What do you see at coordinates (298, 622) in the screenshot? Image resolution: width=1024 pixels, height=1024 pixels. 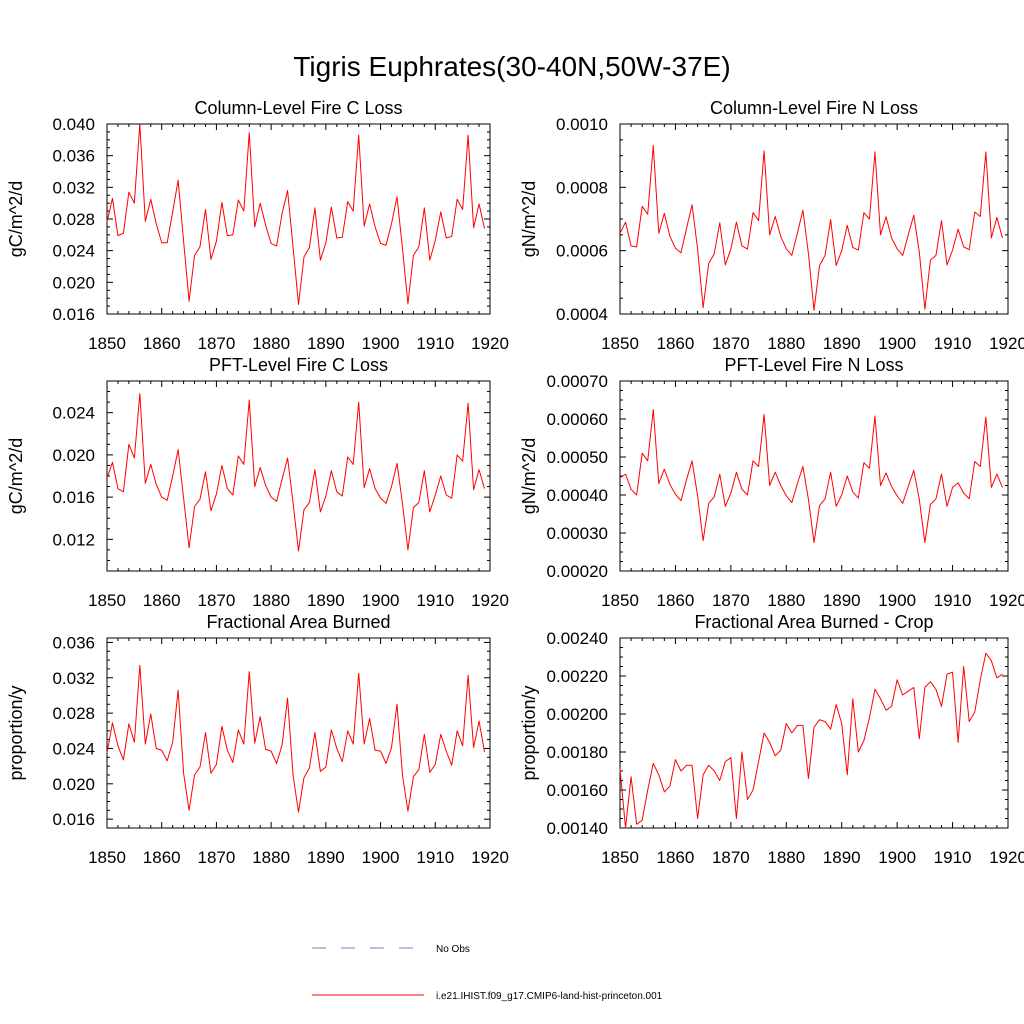 I see `panel-title: Fractional Area Burned` at bounding box center [298, 622].